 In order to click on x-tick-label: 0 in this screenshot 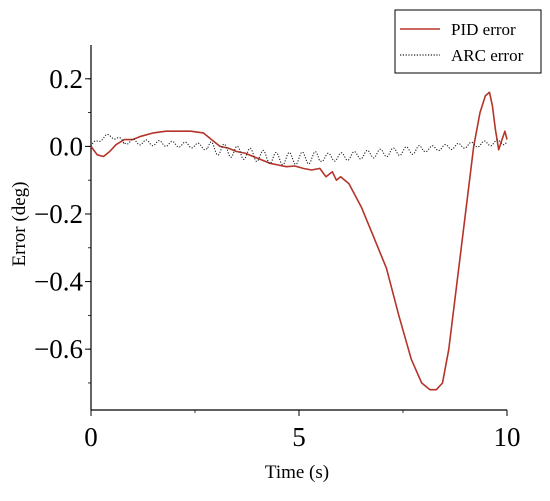, I will do `click(91, 437)`.